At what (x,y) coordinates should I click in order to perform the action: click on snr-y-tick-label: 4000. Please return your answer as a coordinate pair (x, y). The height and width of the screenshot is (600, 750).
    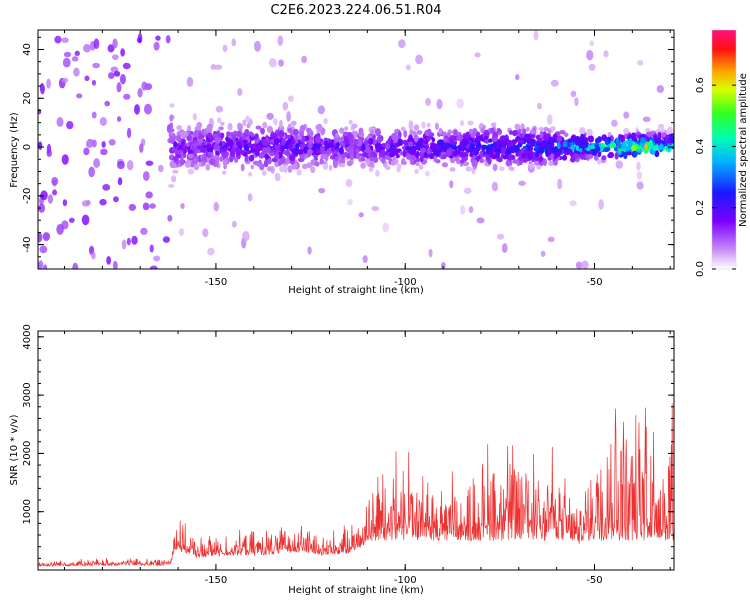
    Looking at the image, I should click on (27, 336).